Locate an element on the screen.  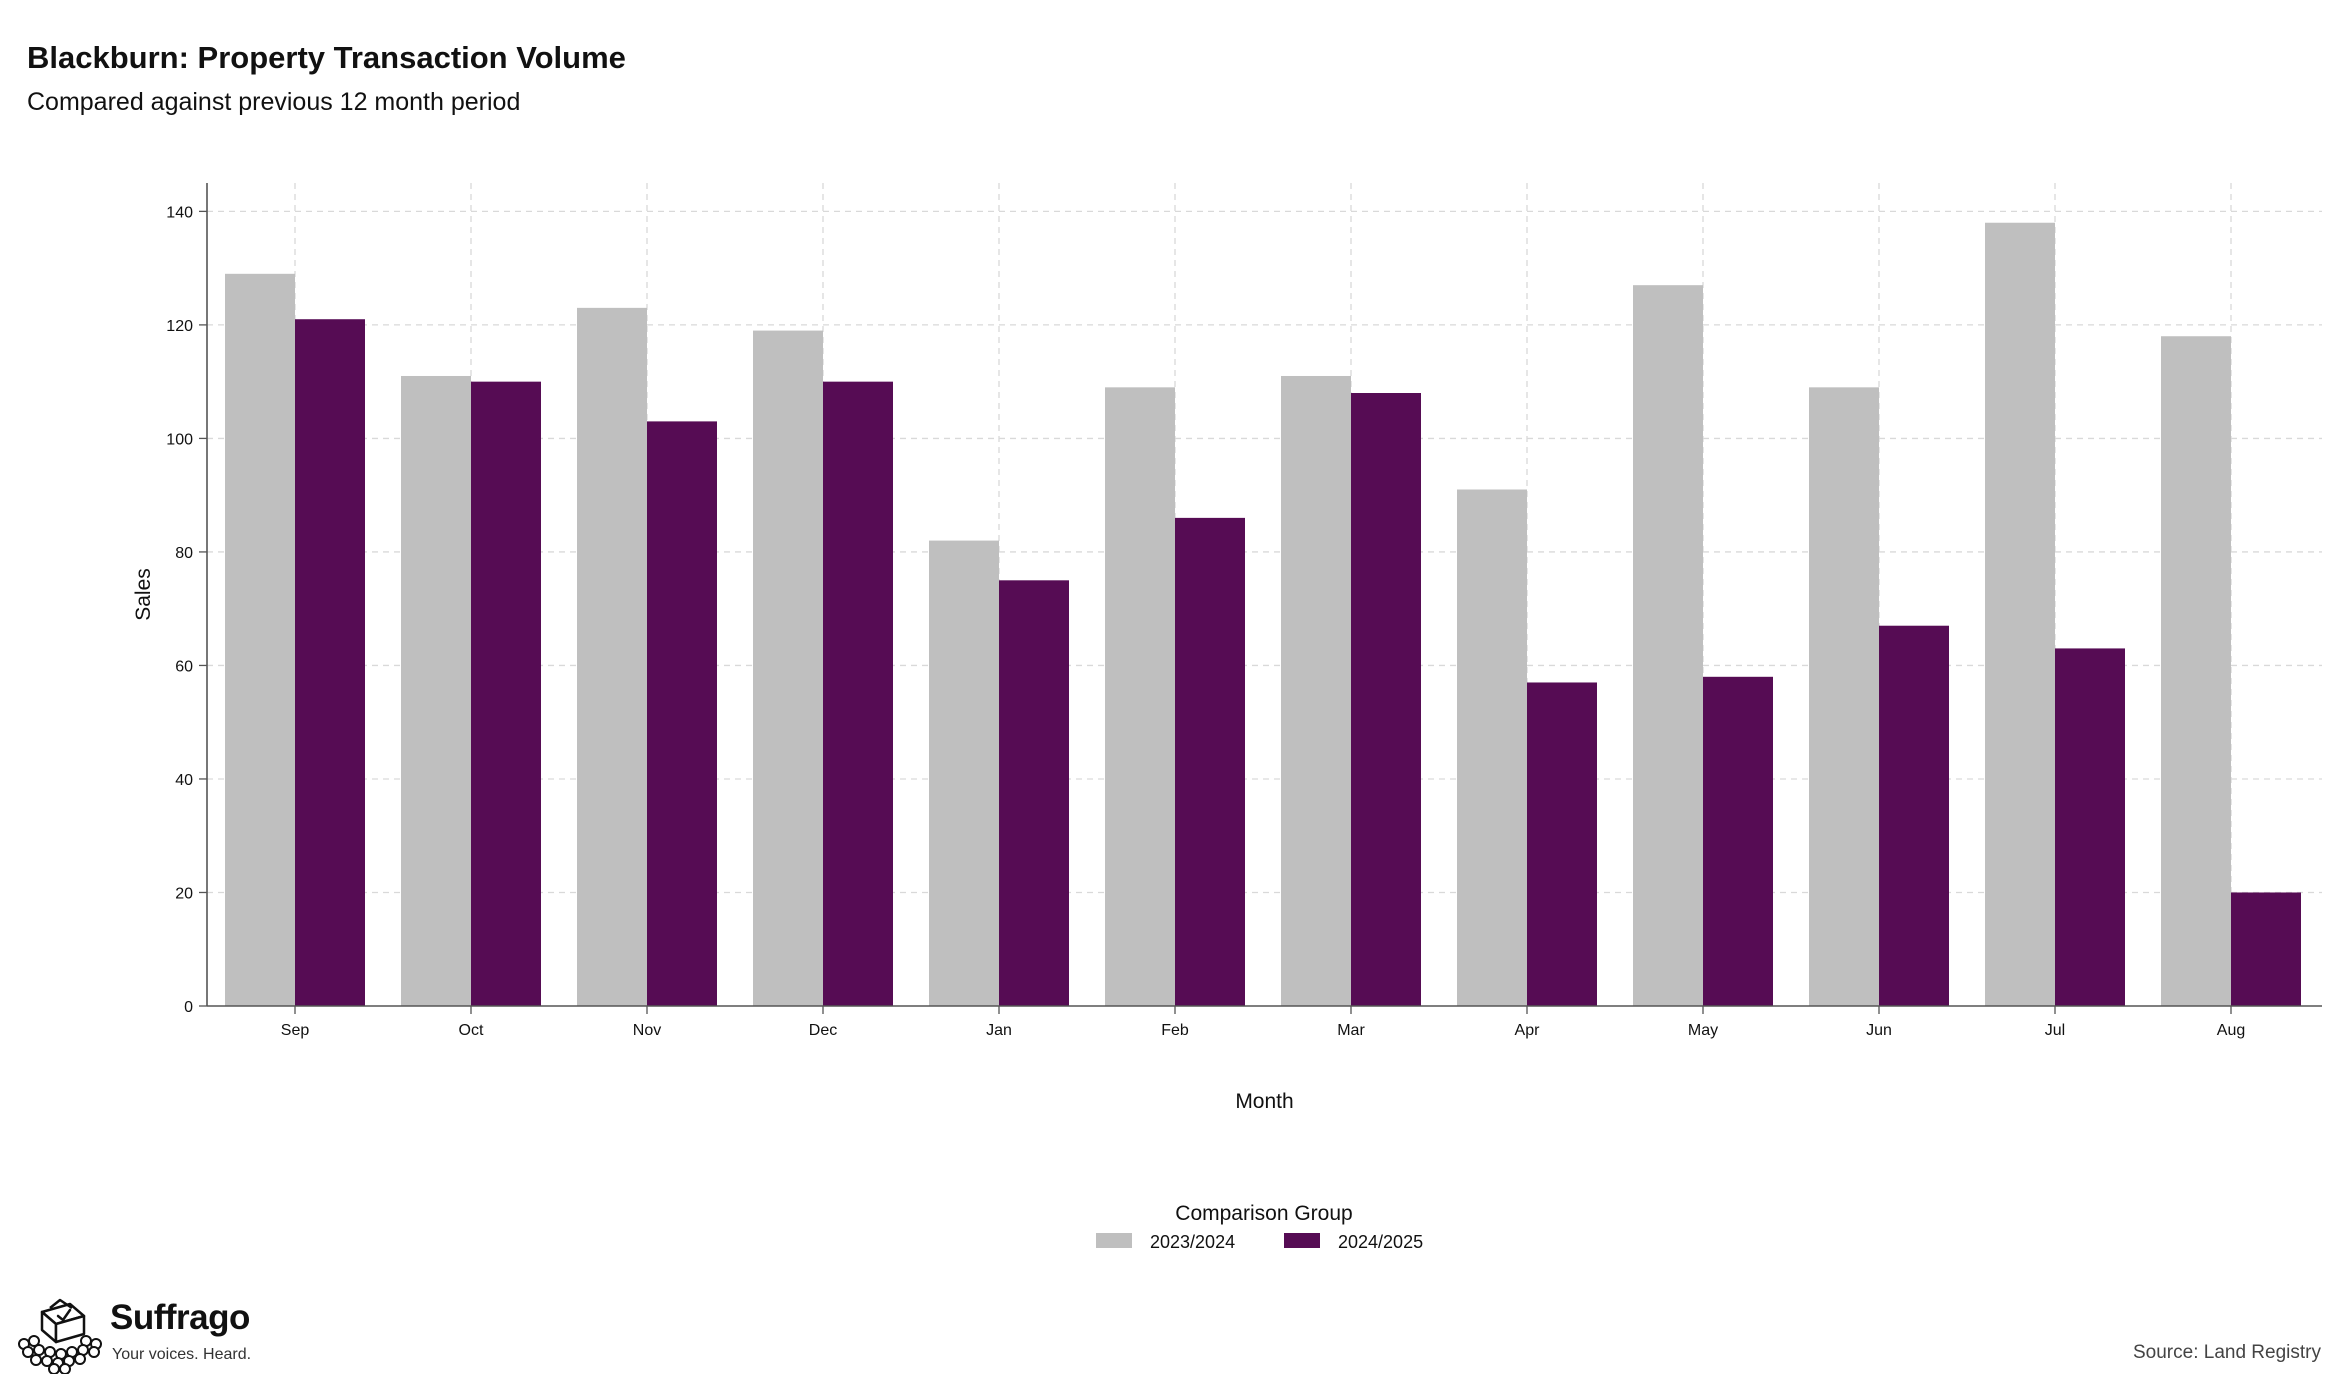
x-tick-label: Apr is located at coordinates (1528, 1030).